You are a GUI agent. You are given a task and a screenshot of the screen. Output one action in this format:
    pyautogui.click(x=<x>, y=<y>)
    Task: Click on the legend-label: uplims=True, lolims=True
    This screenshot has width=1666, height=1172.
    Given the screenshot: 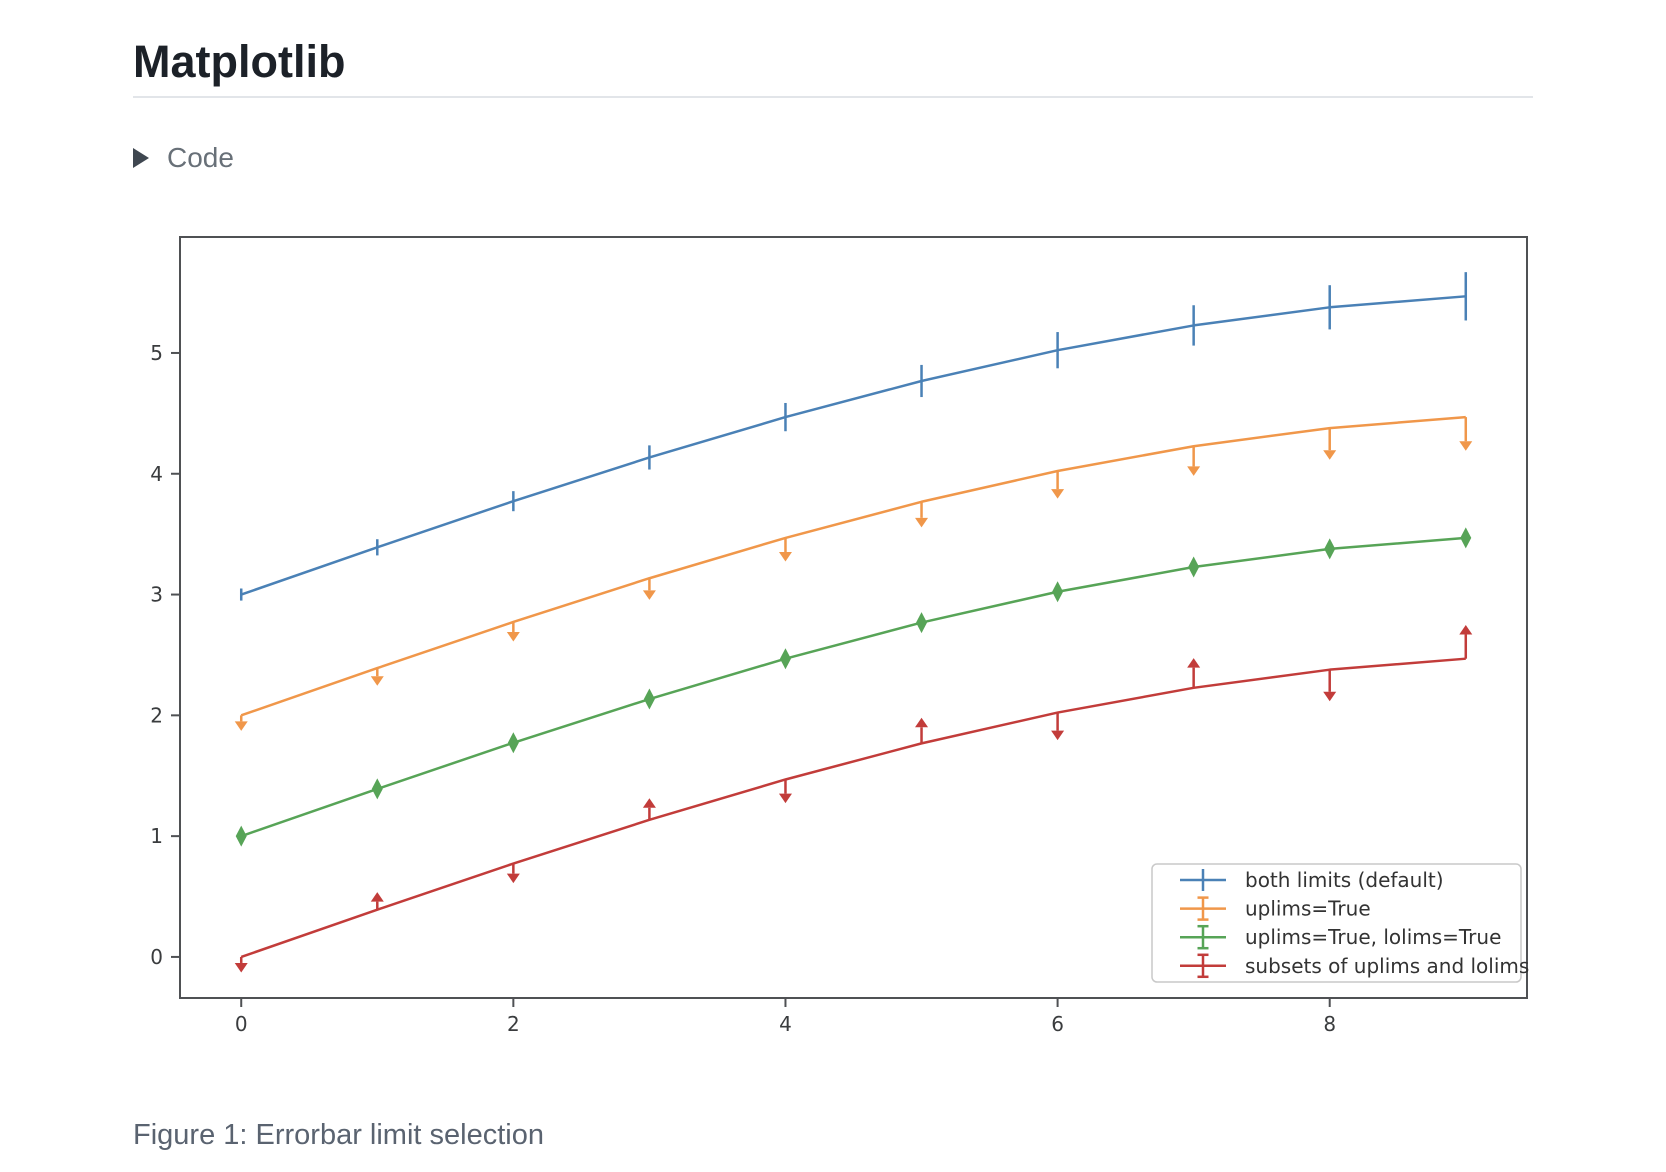 What is the action you would take?
    pyautogui.click(x=1373, y=937)
    